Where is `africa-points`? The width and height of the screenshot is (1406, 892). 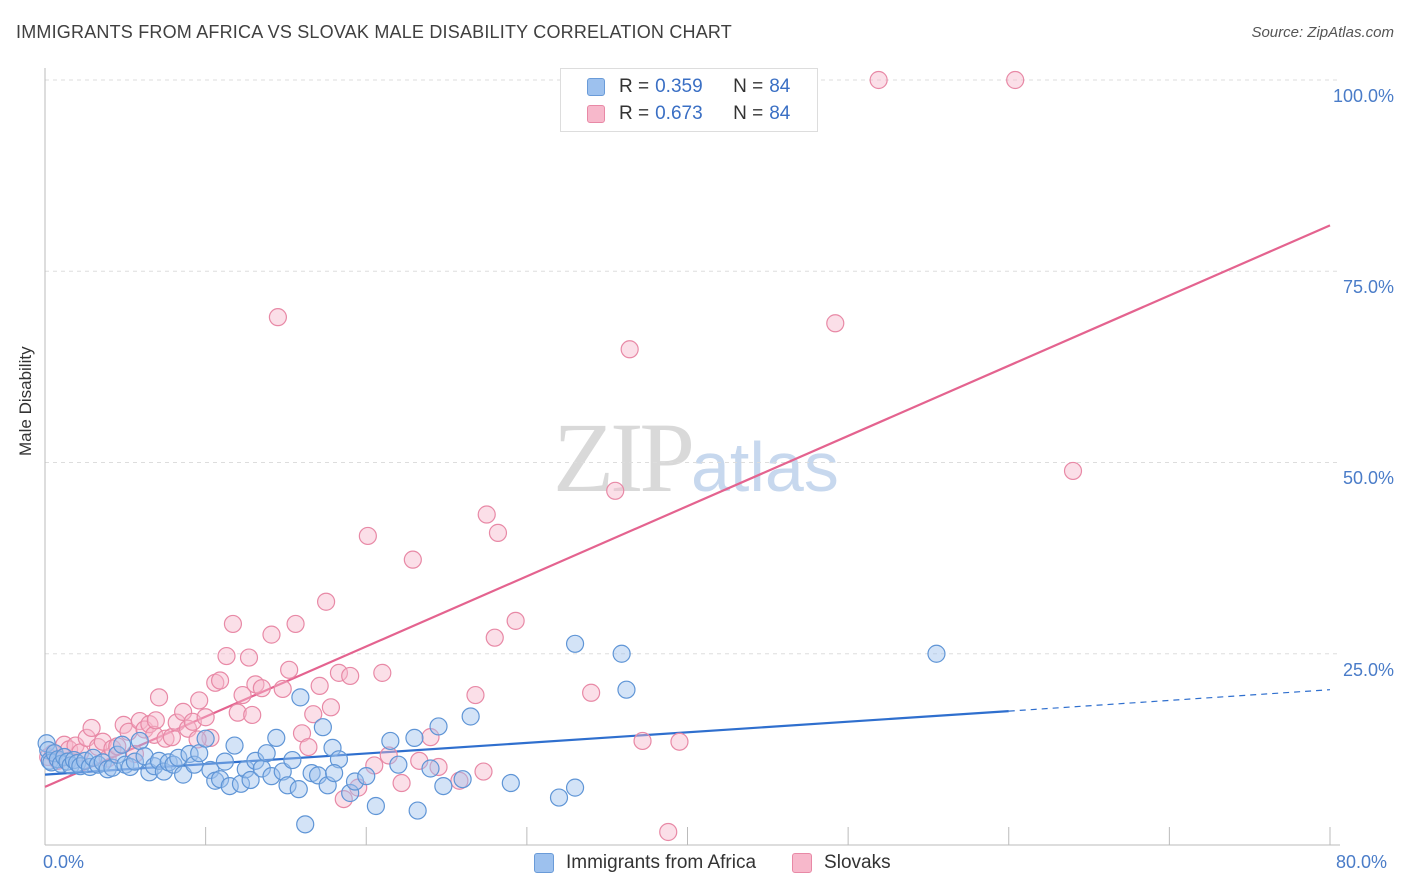
africa-points is located at coordinates (491, 734).